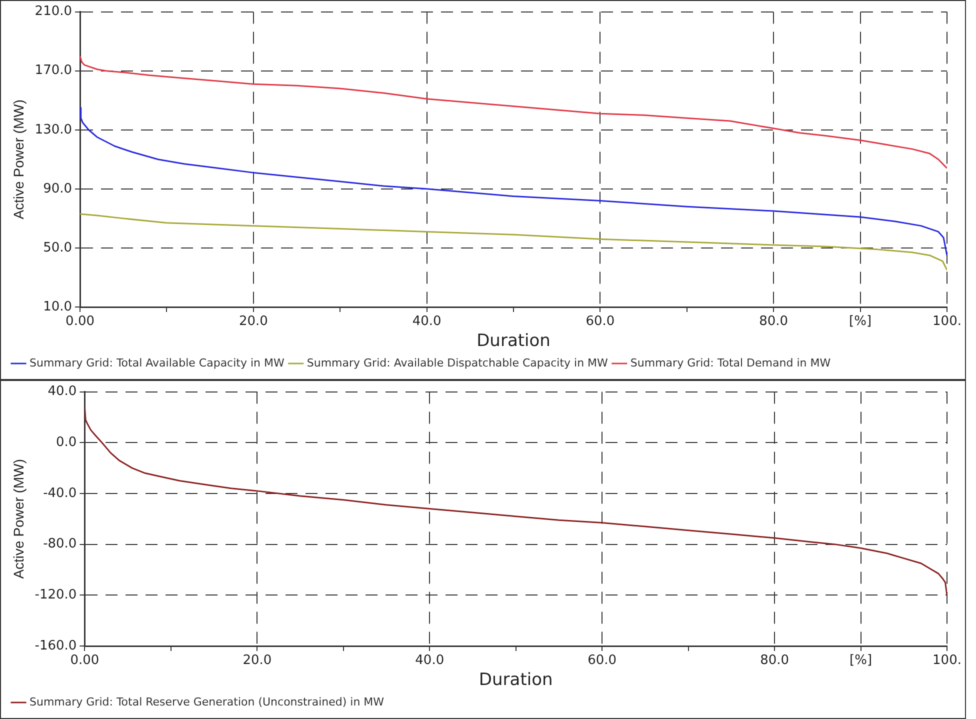 The image size is (976, 719). Describe the element at coordinates (66, 442) in the screenshot. I see `y-tick-label: 0.0` at that location.